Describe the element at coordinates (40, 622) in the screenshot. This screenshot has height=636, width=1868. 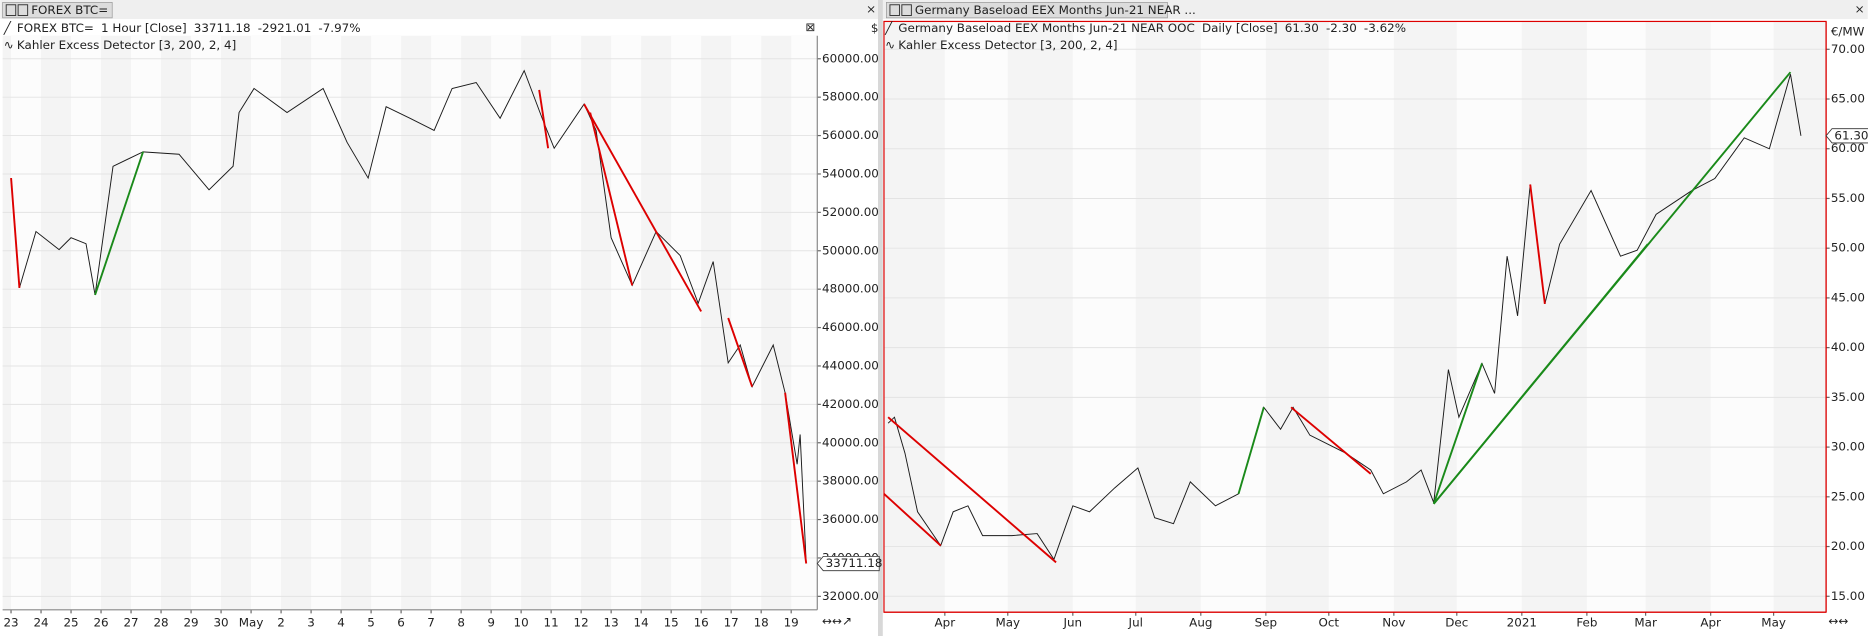
I see `x-tick-label: 24` at that location.